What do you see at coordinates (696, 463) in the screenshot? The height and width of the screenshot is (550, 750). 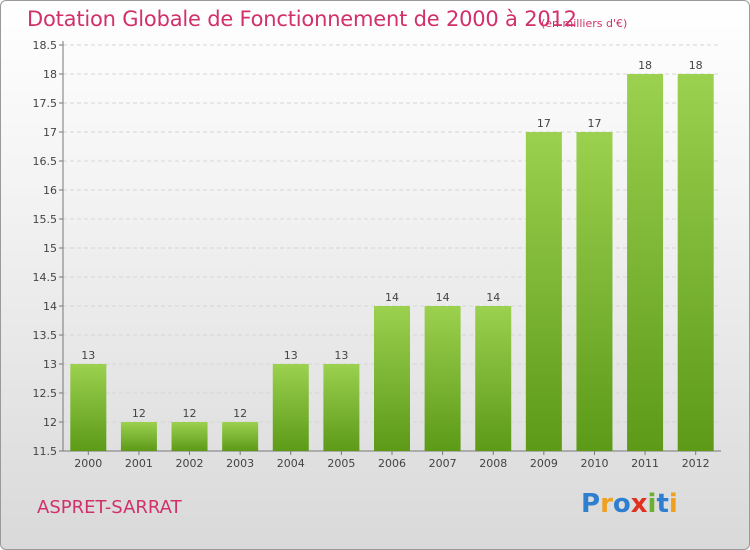 I see `x-tick-label: 2012` at bounding box center [696, 463].